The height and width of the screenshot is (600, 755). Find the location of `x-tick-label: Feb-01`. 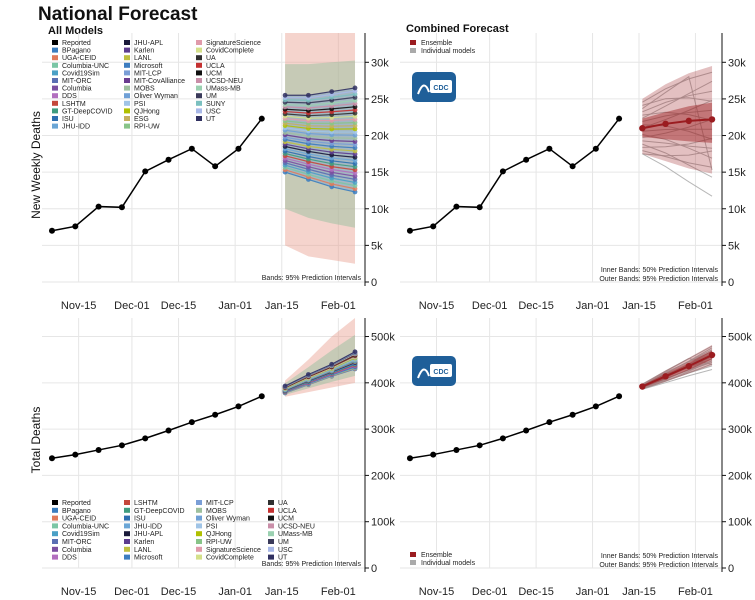

x-tick-label: Feb-01 is located at coordinates (338, 592).